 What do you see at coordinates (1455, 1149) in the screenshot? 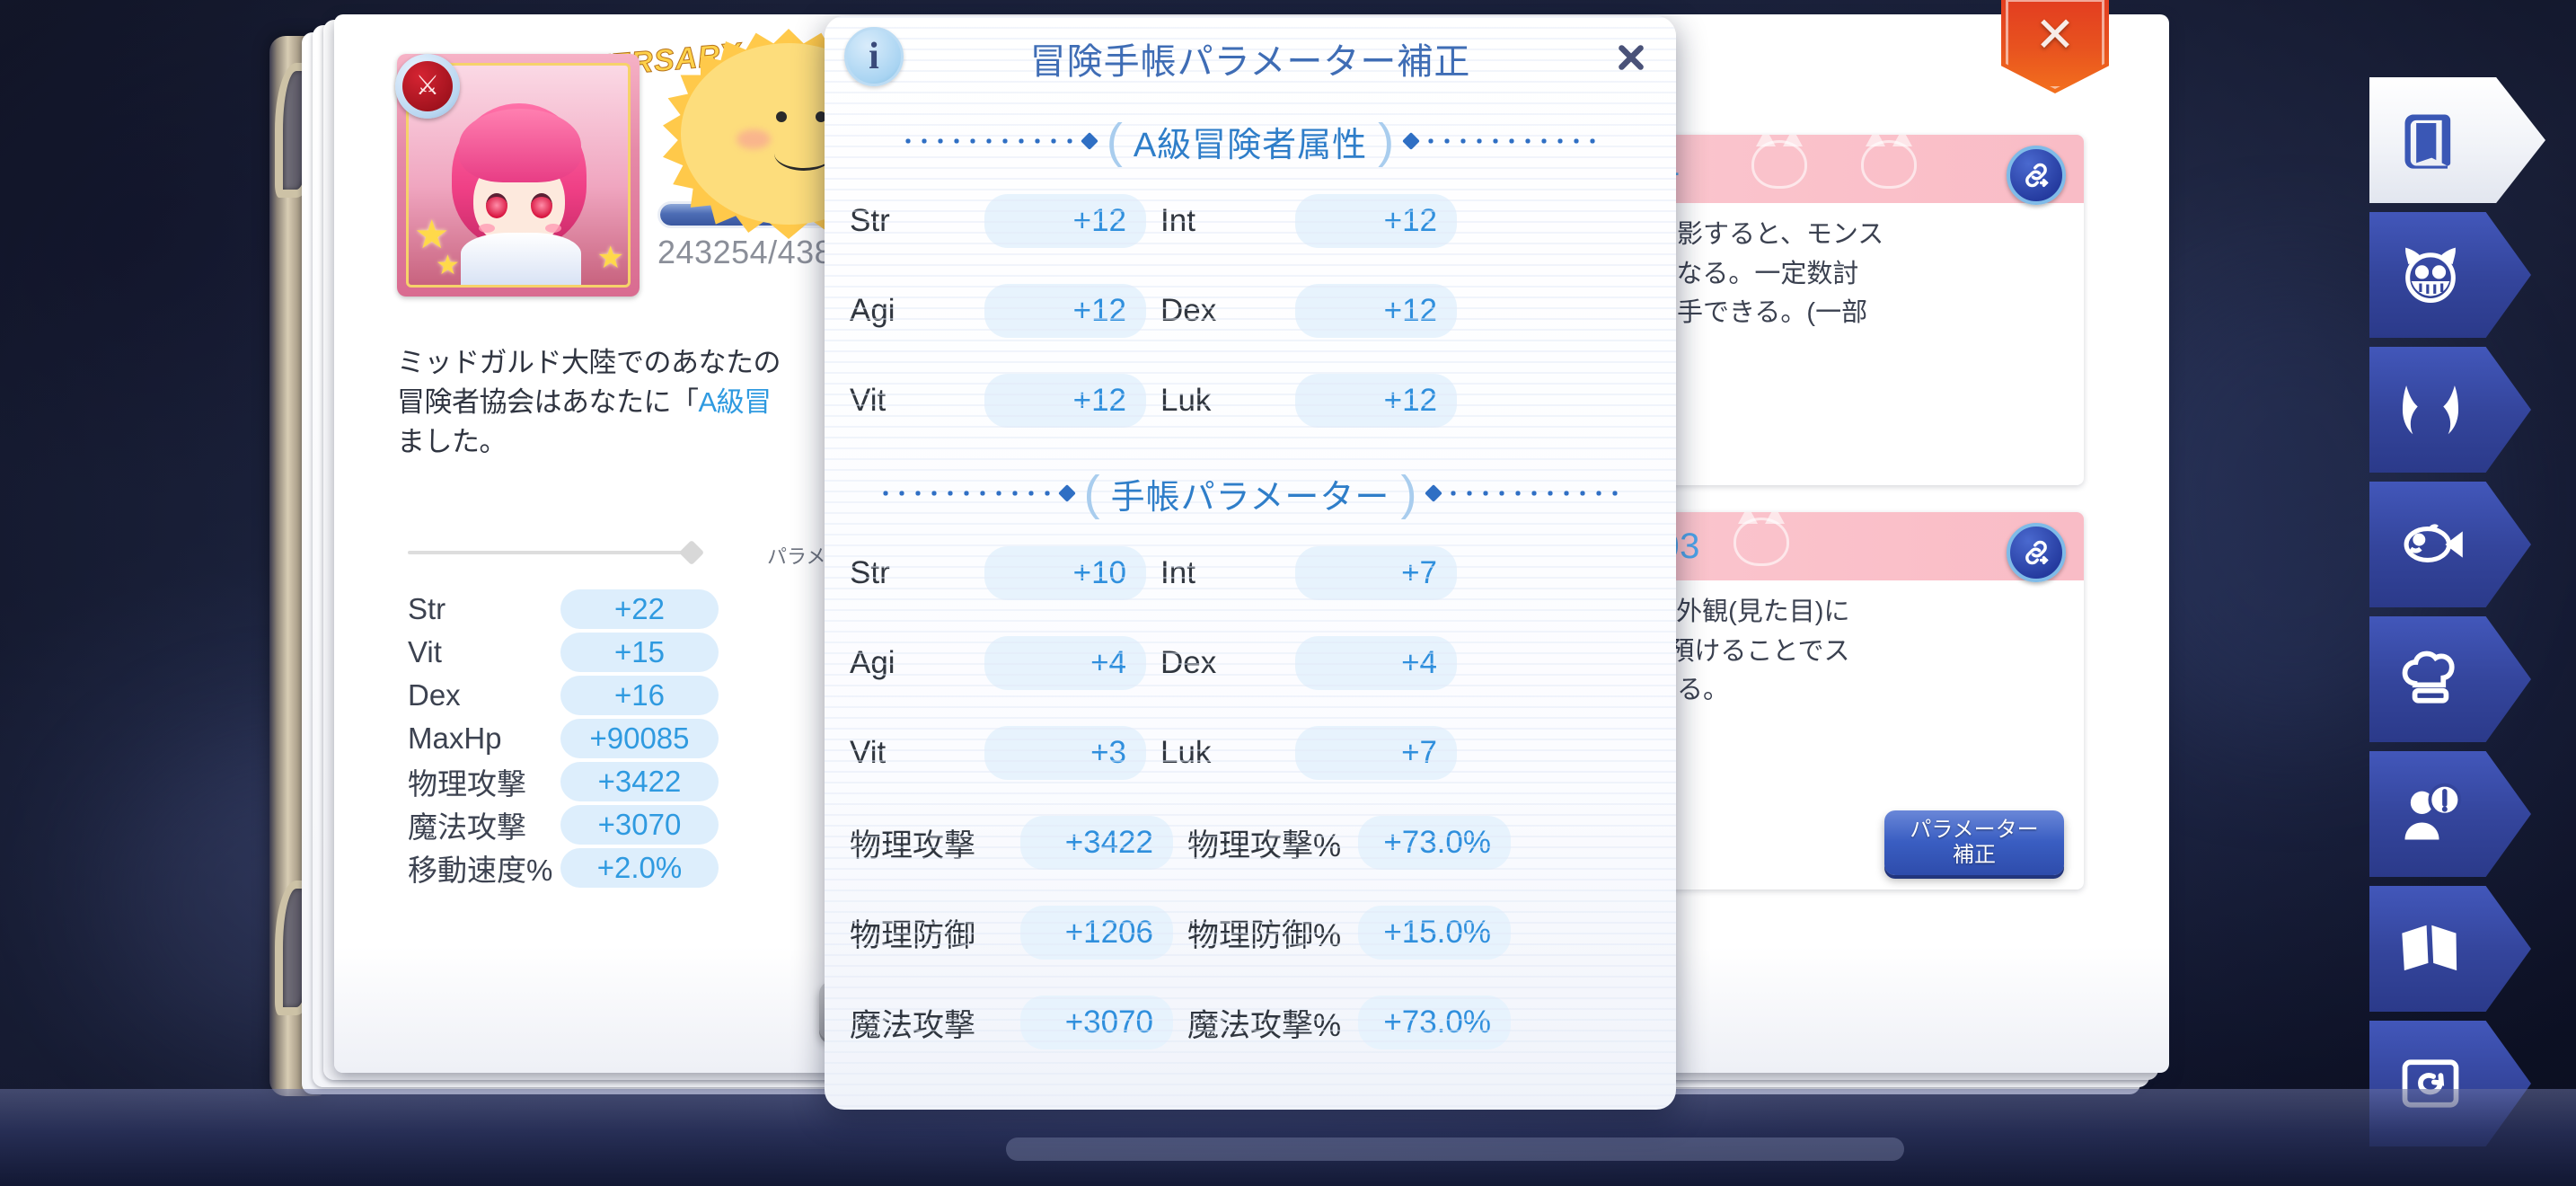
I see `bottom-bar-pill` at bounding box center [1455, 1149].